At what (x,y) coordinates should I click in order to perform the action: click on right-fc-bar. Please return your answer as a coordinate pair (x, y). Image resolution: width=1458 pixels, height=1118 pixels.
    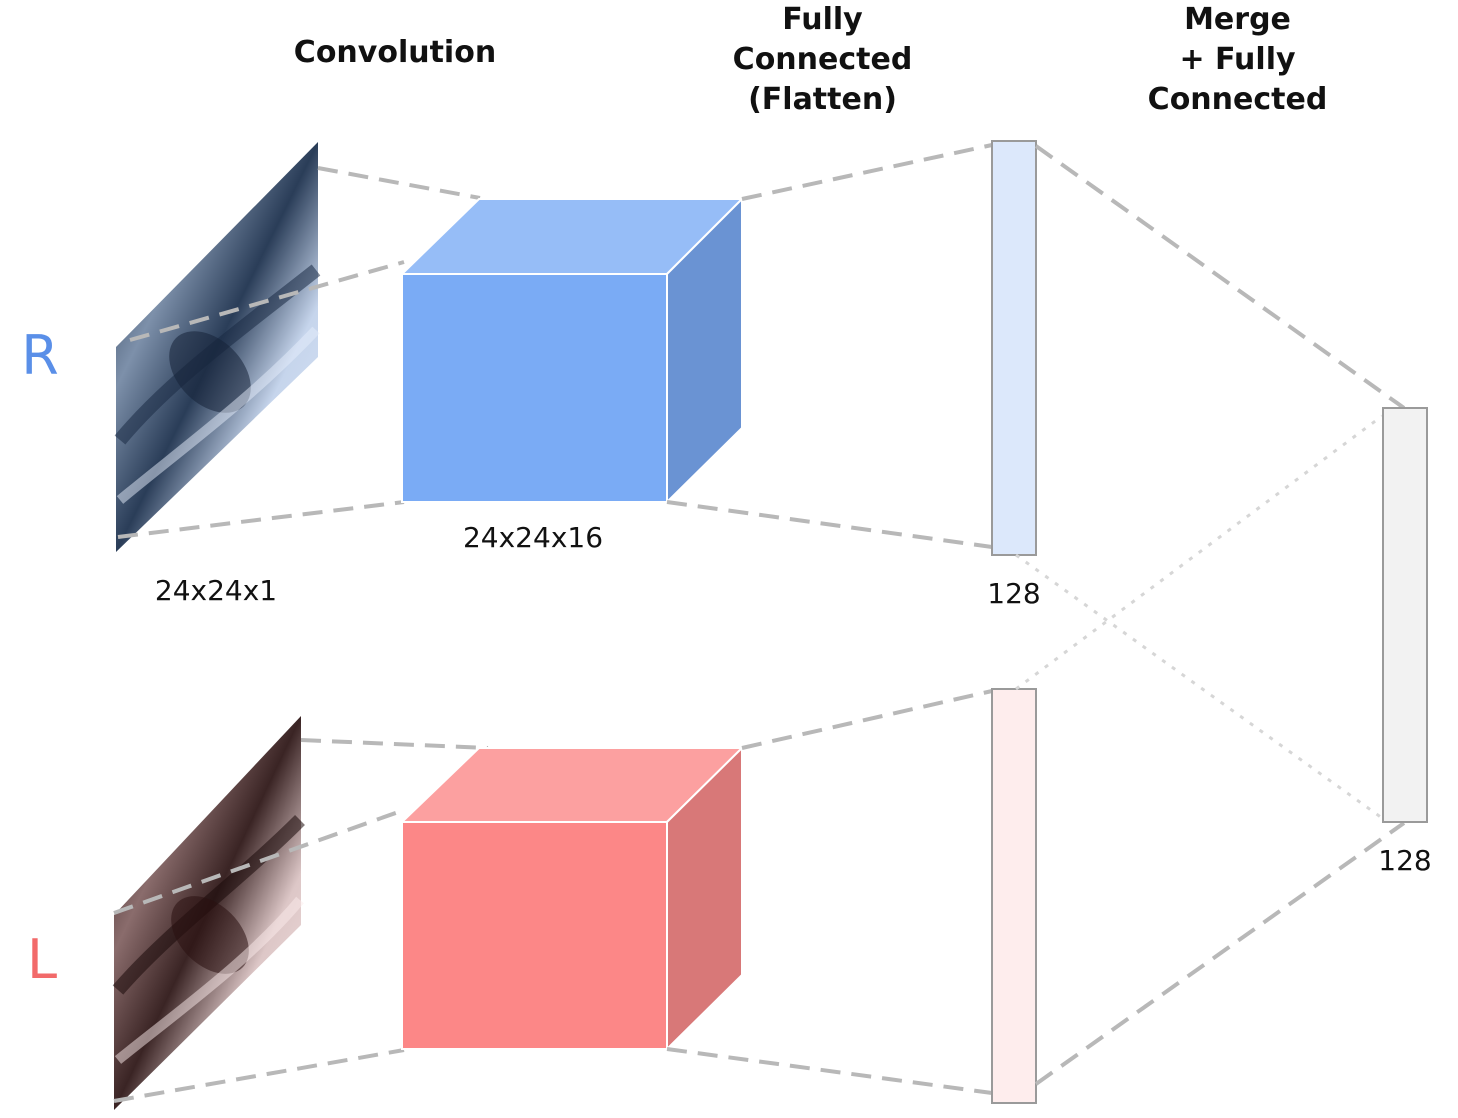
    Looking at the image, I should click on (1014, 348).